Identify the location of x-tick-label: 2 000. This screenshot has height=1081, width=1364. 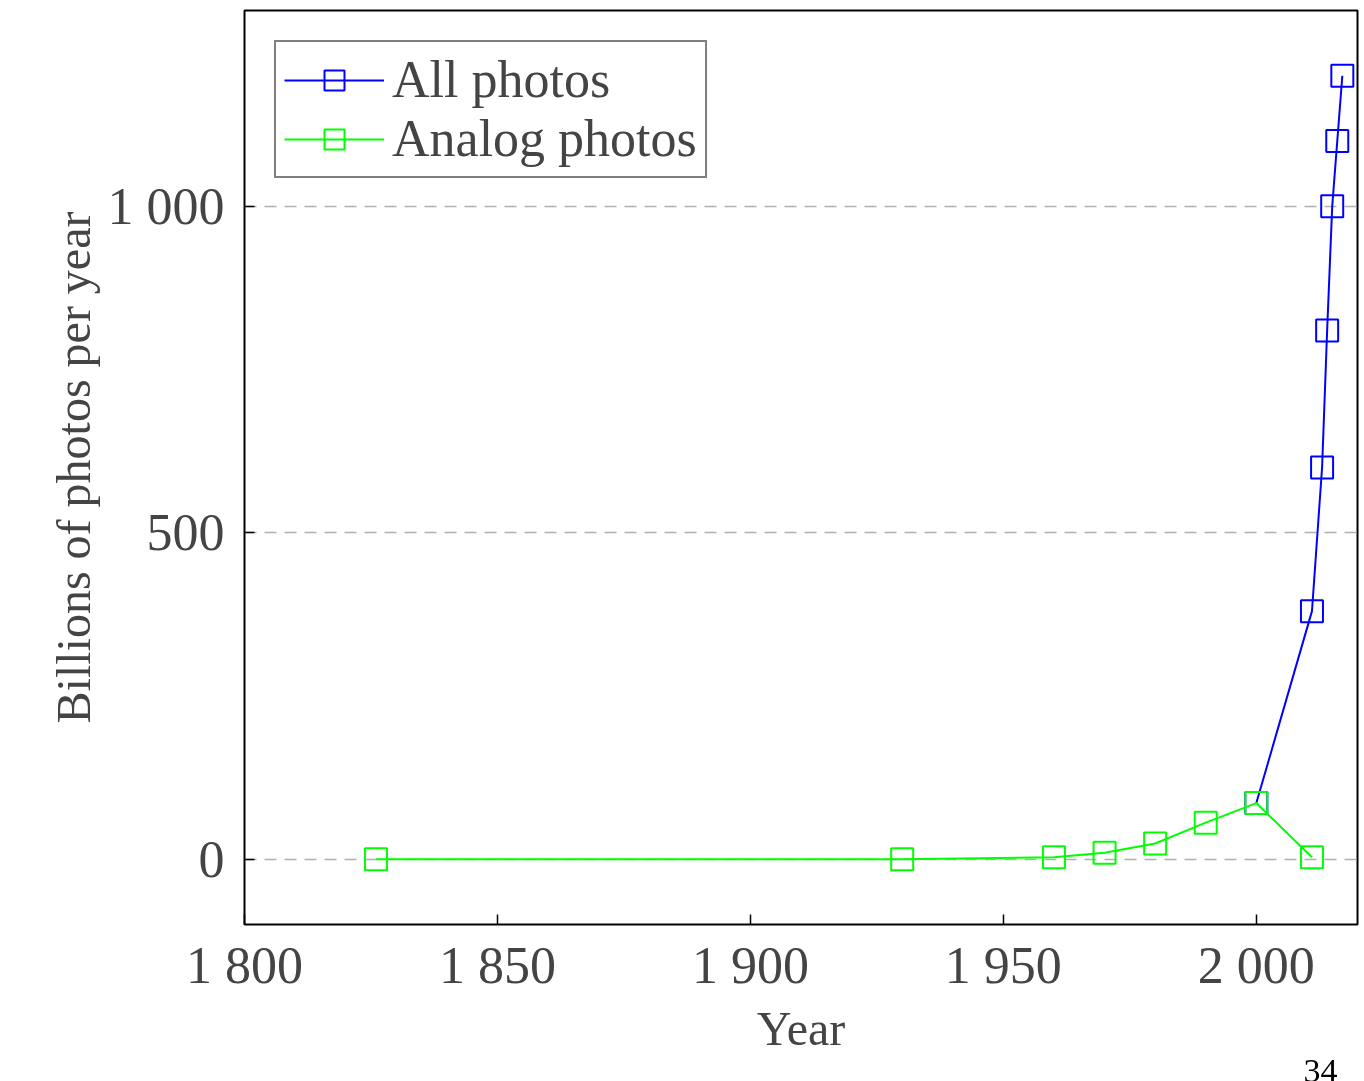
(1256, 965).